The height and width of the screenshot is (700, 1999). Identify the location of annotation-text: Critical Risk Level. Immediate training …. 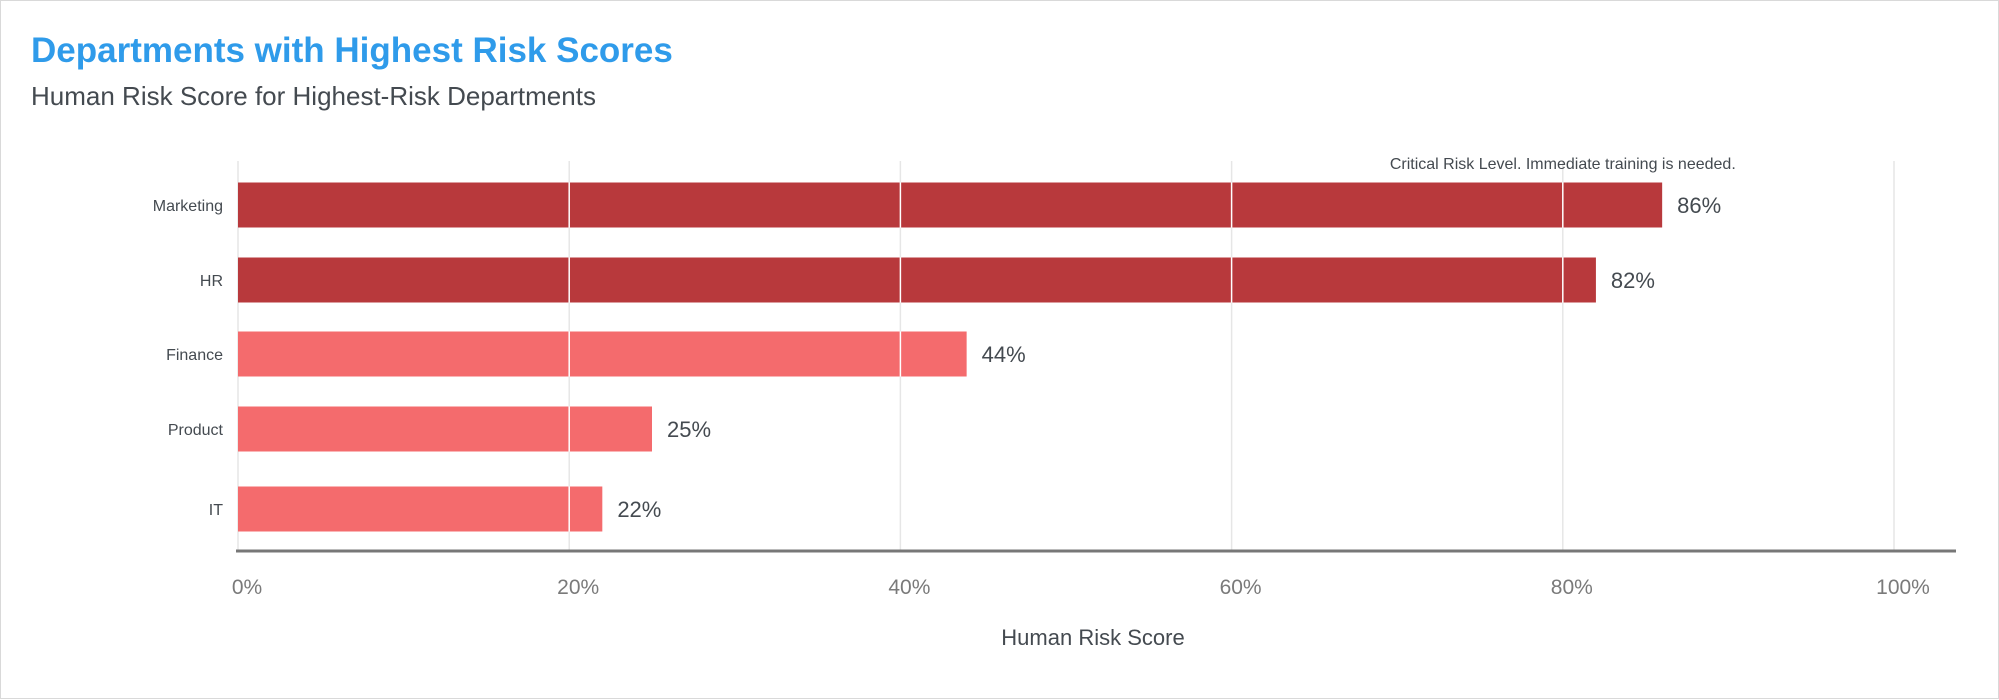
(1563, 164).